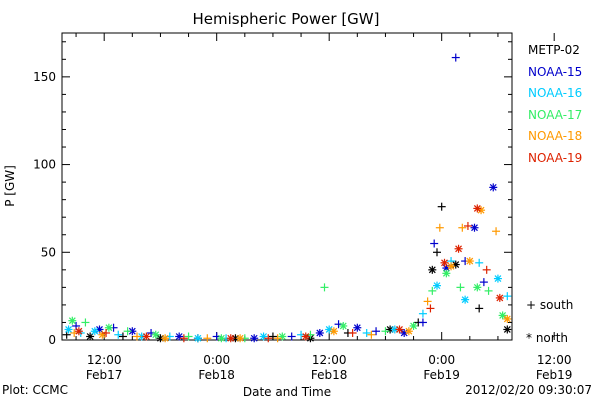  Describe the element at coordinates (44, 77) in the screenshot. I see `y-tick-label: 150` at that location.